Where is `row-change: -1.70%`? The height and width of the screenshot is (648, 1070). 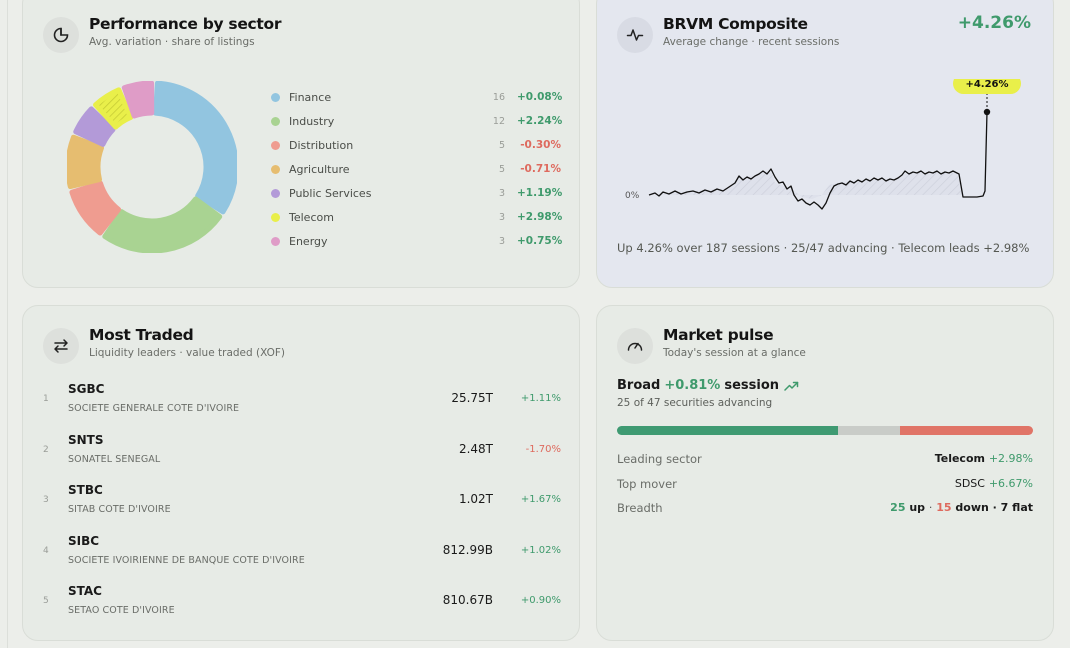 row-change: -1.70% is located at coordinates (543, 449).